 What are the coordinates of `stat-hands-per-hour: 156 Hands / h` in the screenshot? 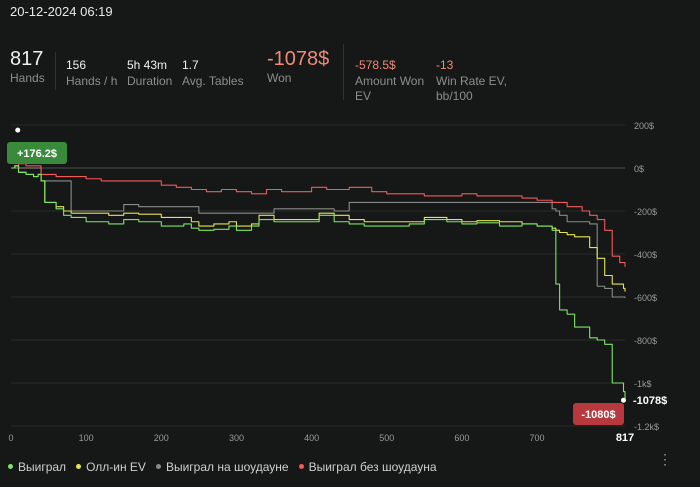 It's located at (91, 73).